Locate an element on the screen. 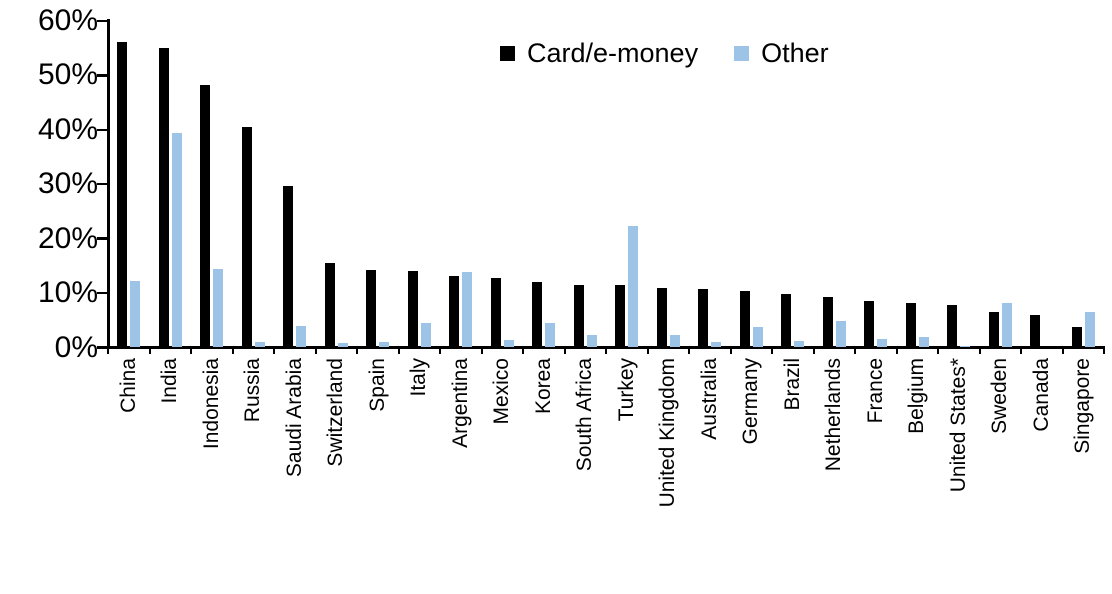 This screenshot has height=594, width=1112. x-axis-label: United States* is located at coordinates (958, 425).